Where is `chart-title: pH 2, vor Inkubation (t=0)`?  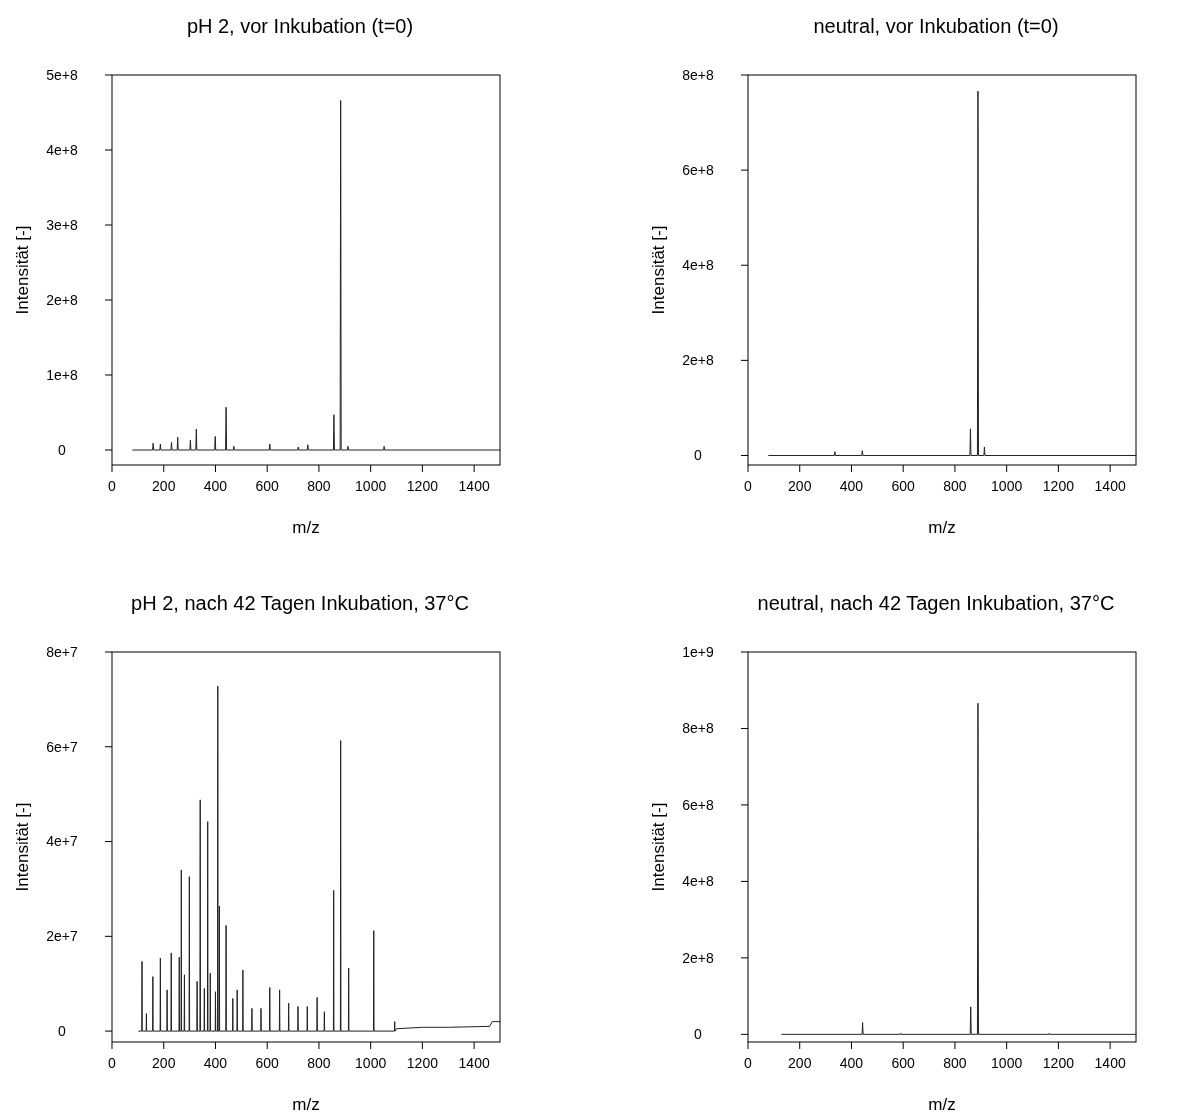
chart-title: pH 2, vor Inkubation (t=0) is located at coordinates (300, 26).